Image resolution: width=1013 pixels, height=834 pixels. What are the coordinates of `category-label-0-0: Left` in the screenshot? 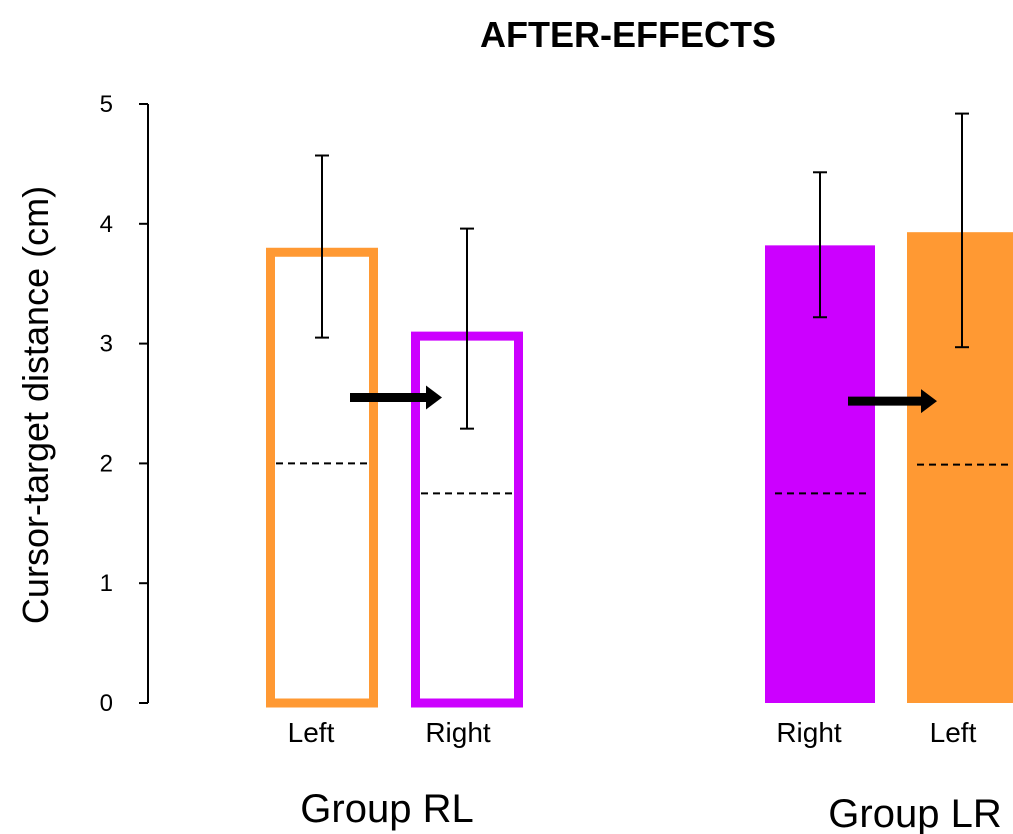 It's located at (311, 732).